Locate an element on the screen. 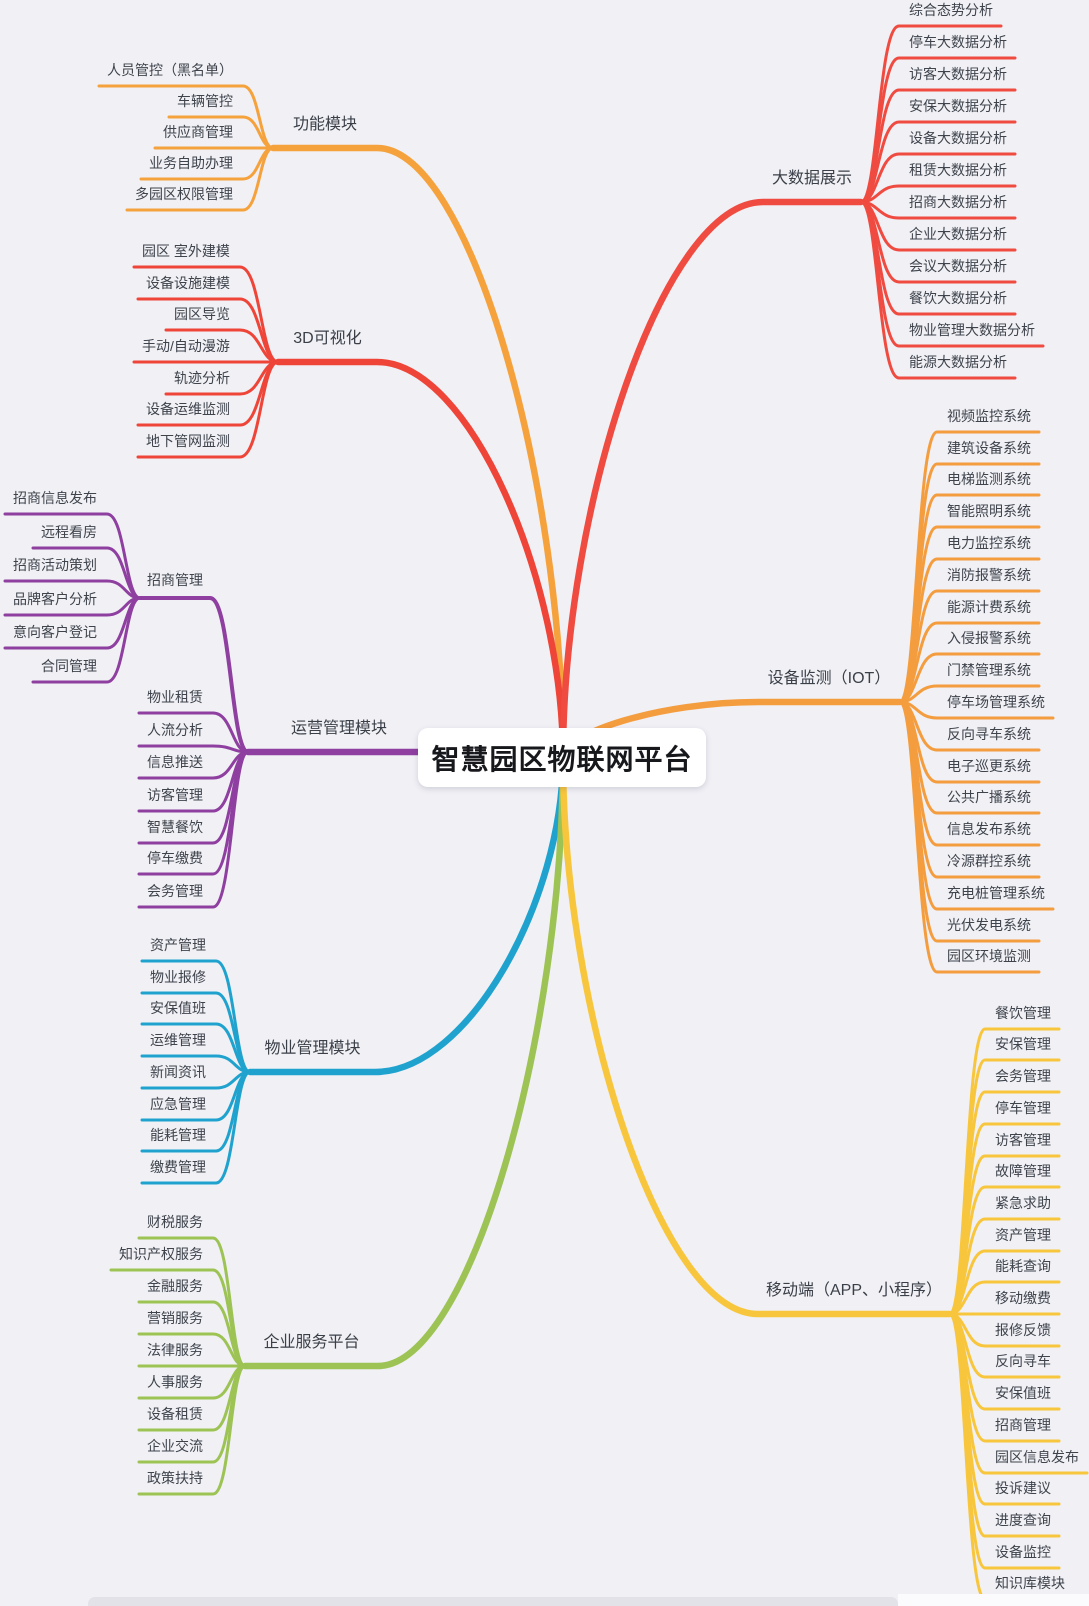 Image resolution: width=1089 pixels, height=1606 pixels. central-topic: 智慧园区物联网平台 is located at coordinates (562, 757).